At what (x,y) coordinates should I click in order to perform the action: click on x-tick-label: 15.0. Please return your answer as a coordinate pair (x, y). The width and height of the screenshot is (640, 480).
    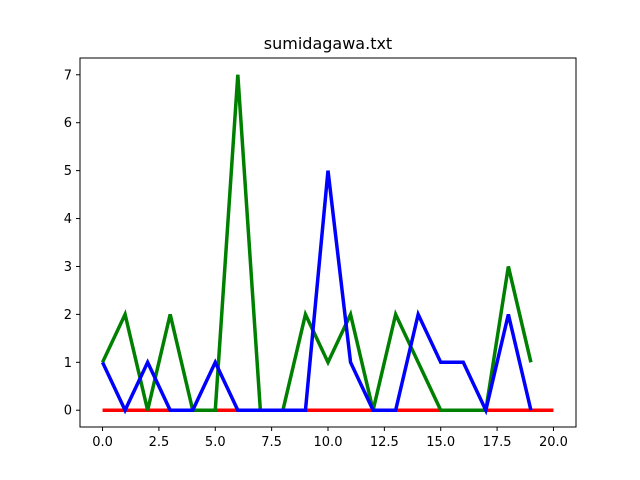
    Looking at the image, I should click on (440, 442).